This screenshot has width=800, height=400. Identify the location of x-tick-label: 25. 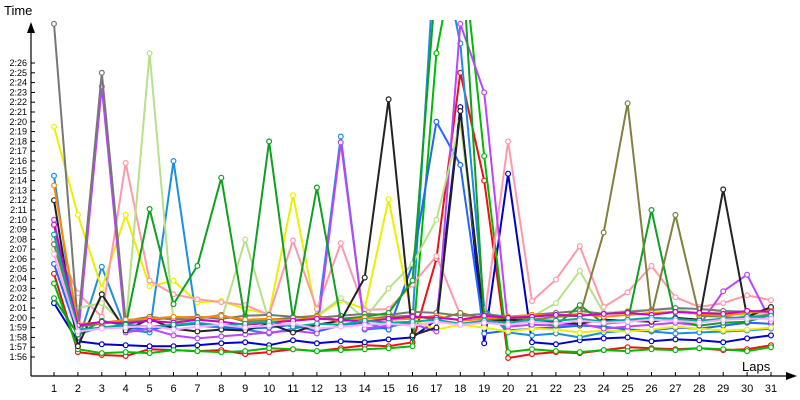
(627, 389).